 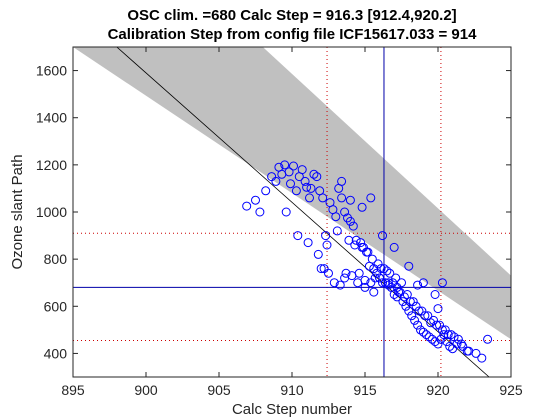 I want to click on y-tick-label: 1200, so click(x=51, y=165).